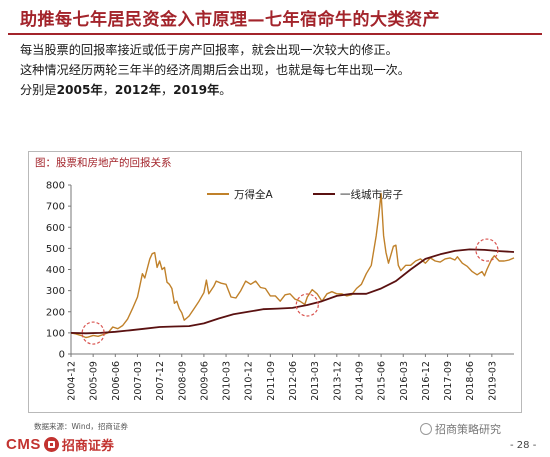  What do you see at coordinates (209, 50) in the screenshot?
I see `body-text-line-1: 每当股票的回报率接近或低于房产回报率，就会出现一次较大的修正。` at bounding box center [209, 50].